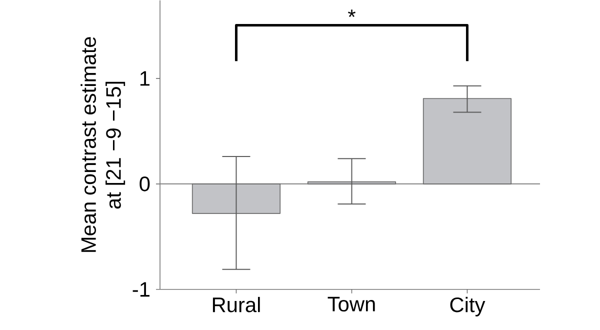 This screenshot has width=600, height=330. Describe the element at coordinates (352, 13) in the screenshot. I see `annotation: *` at that location.